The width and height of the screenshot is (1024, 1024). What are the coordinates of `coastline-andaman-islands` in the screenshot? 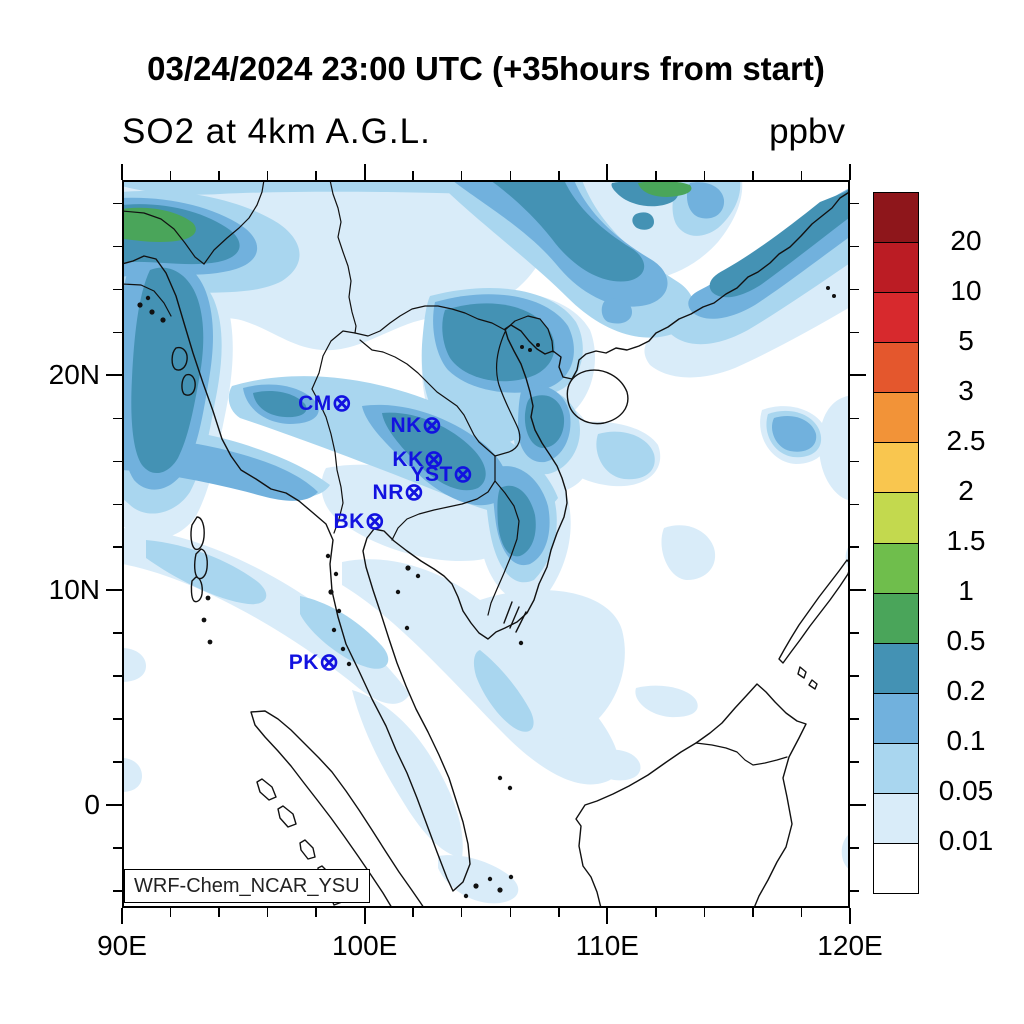 It's located at (199, 559).